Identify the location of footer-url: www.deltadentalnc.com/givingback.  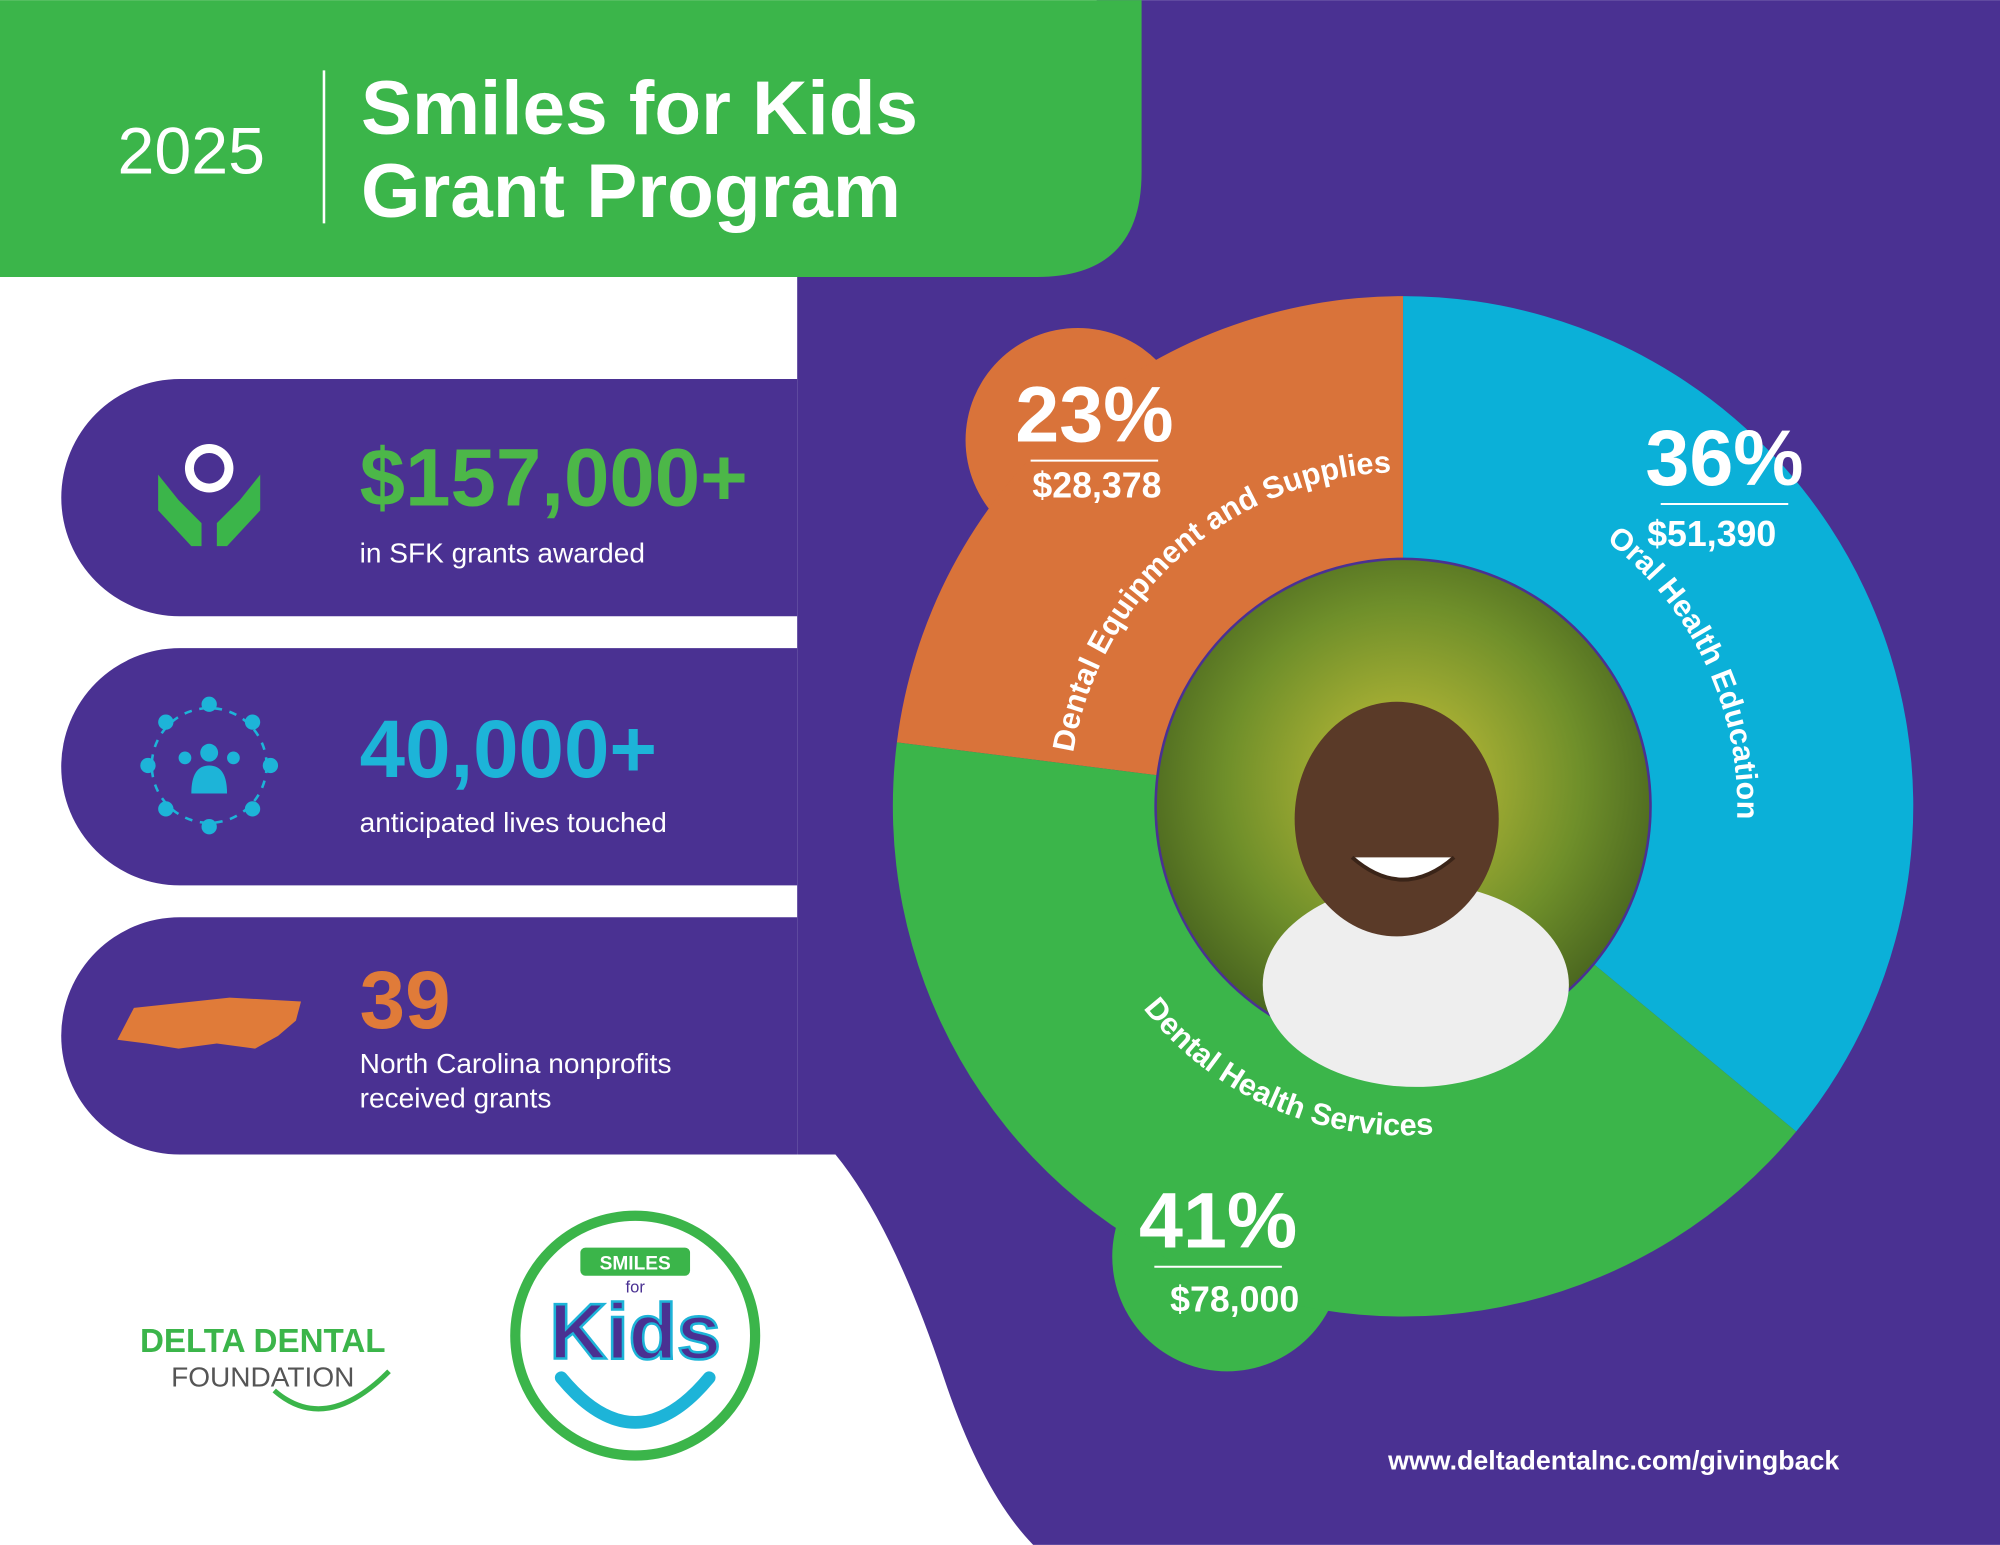
(1613, 1461).